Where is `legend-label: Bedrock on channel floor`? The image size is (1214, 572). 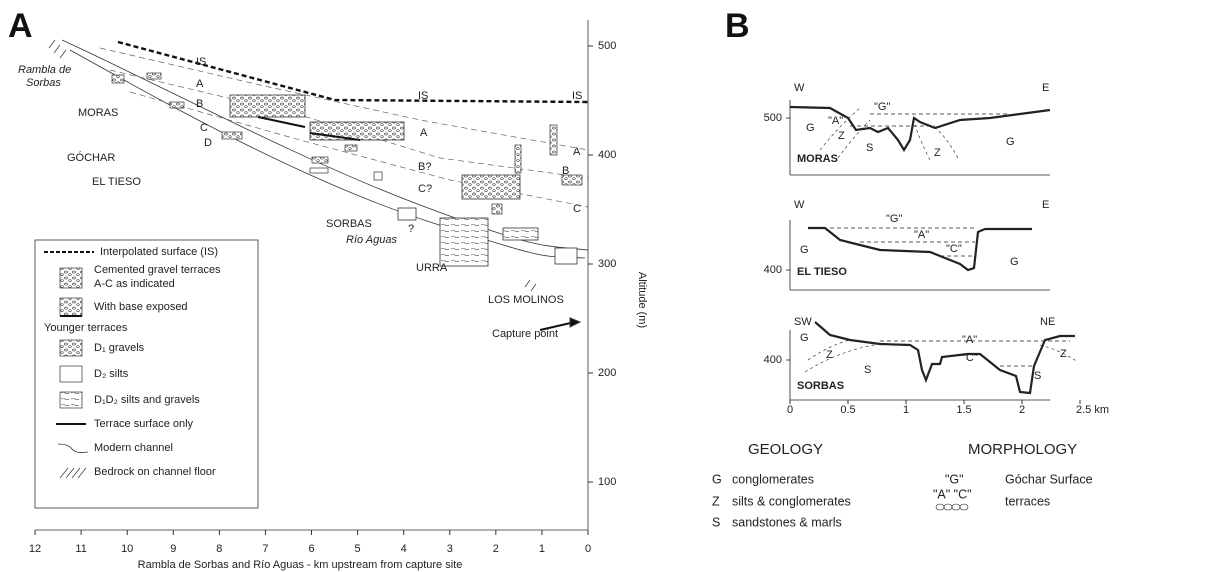
legend-label: Bedrock on channel floor is located at coordinates (155, 472).